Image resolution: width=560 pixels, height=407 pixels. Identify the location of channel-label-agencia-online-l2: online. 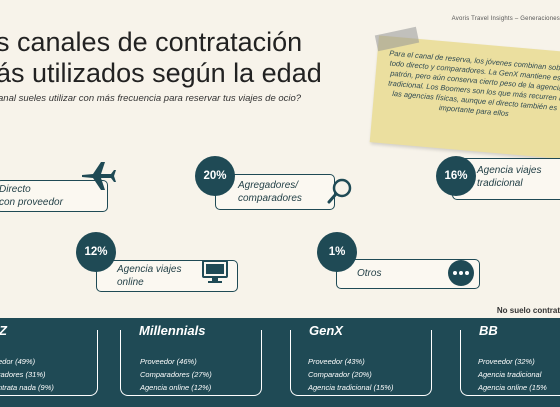
(130, 282).